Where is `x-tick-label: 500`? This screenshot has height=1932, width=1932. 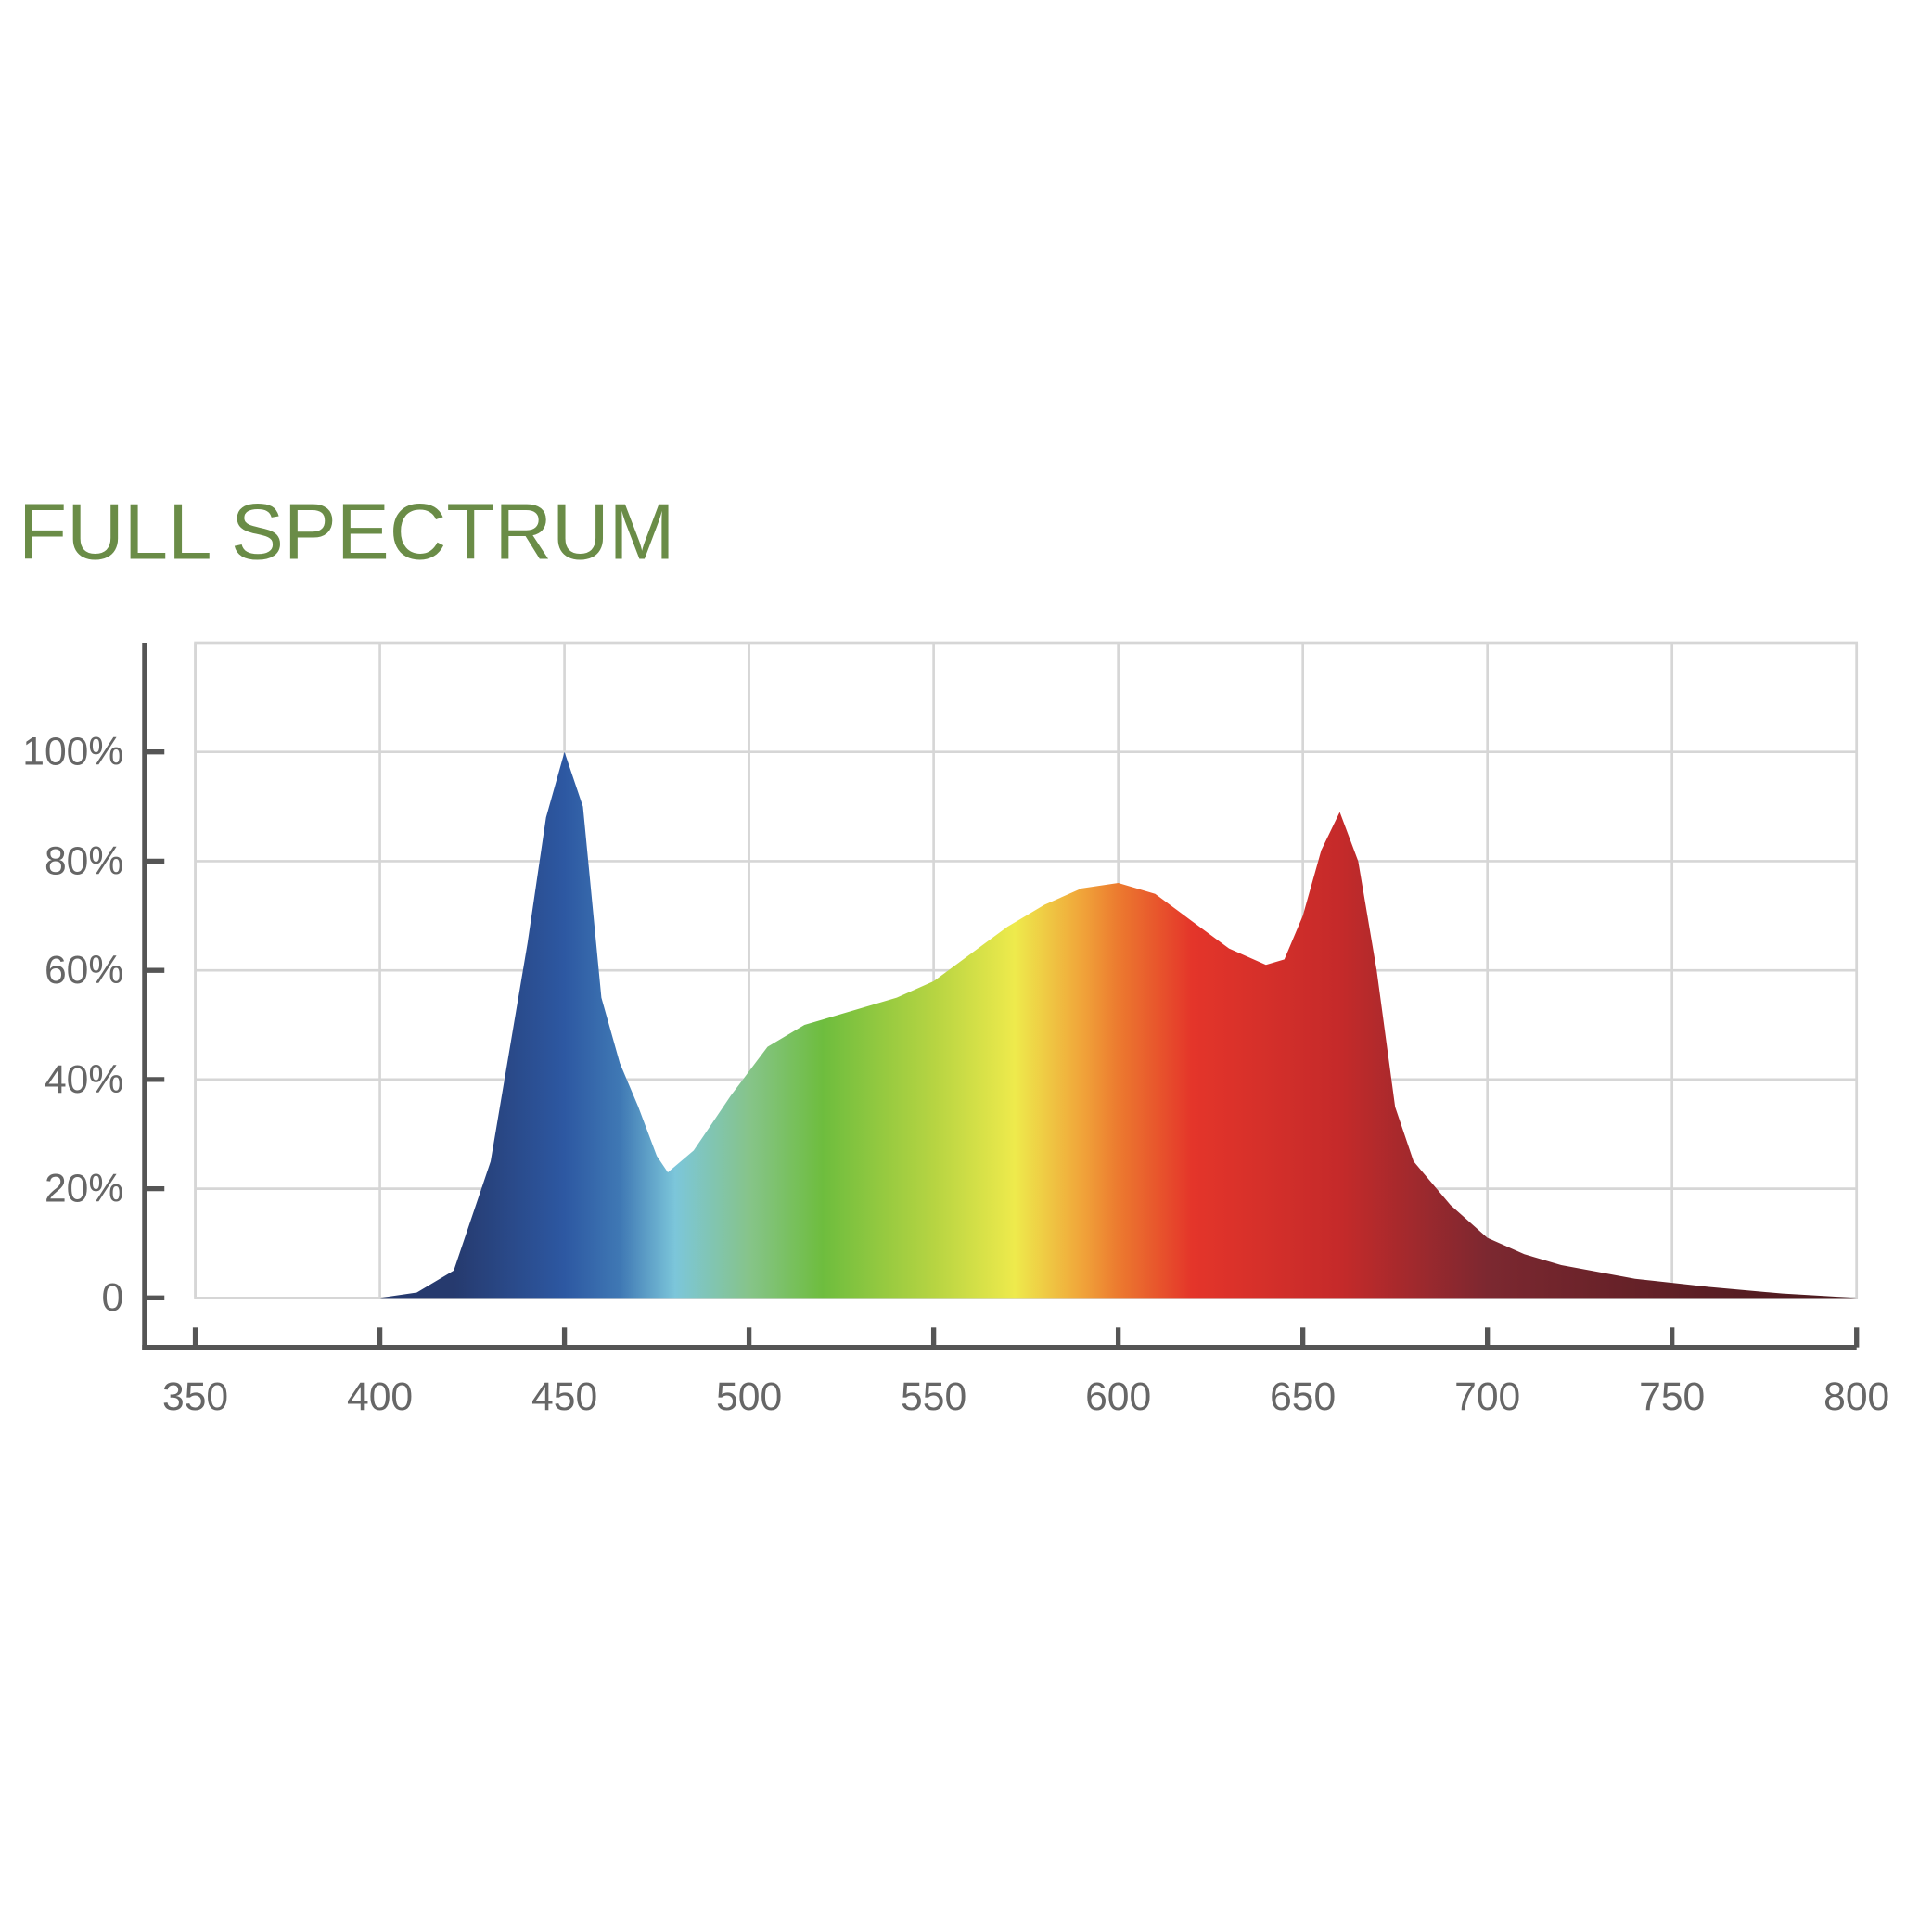
x-tick-label: 500 is located at coordinates (749, 1397).